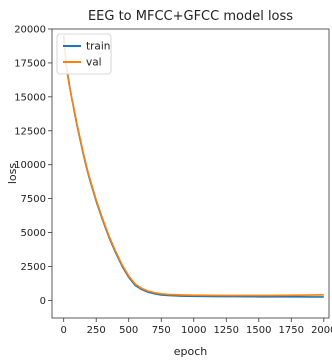  Describe the element at coordinates (30, 63) in the screenshot. I see `y-tick-label: 17500` at that location.